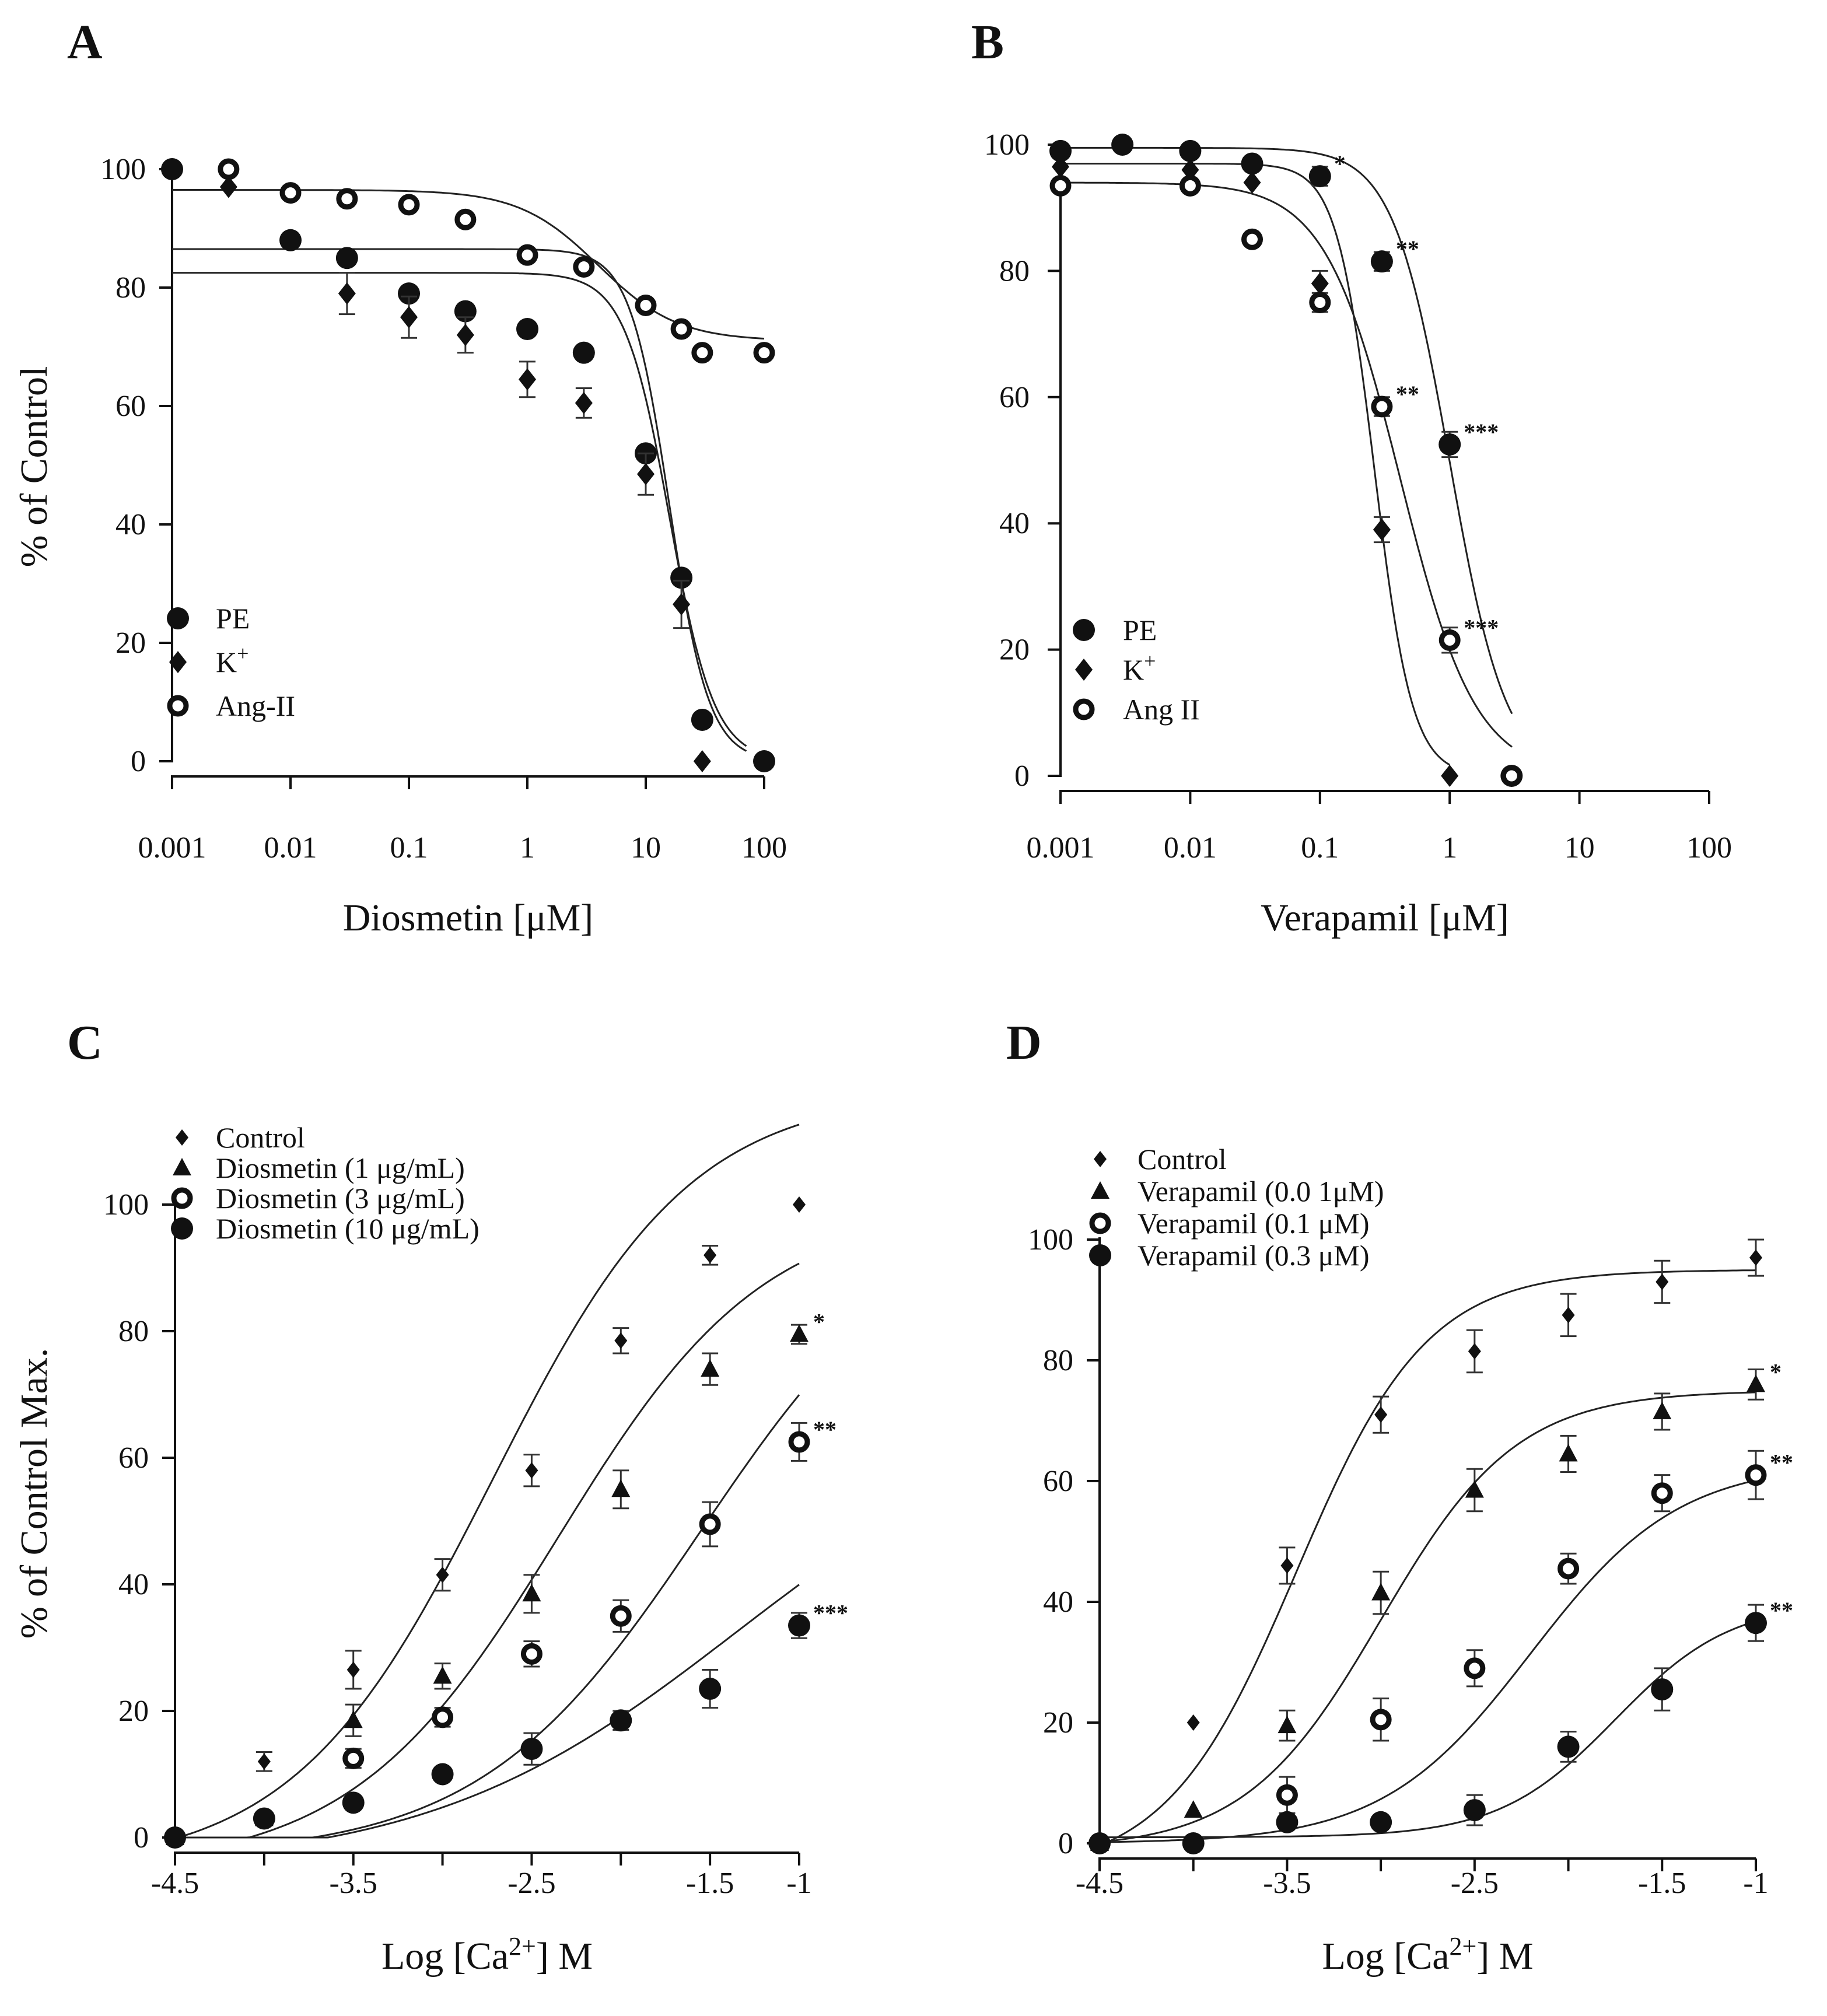 This screenshot has height=2016, width=1827. What do you see at coordinates (1014, 398) in the screenshot?
I see `panel-b-y-tick-label: 60` at bounding box center [1014, 398].